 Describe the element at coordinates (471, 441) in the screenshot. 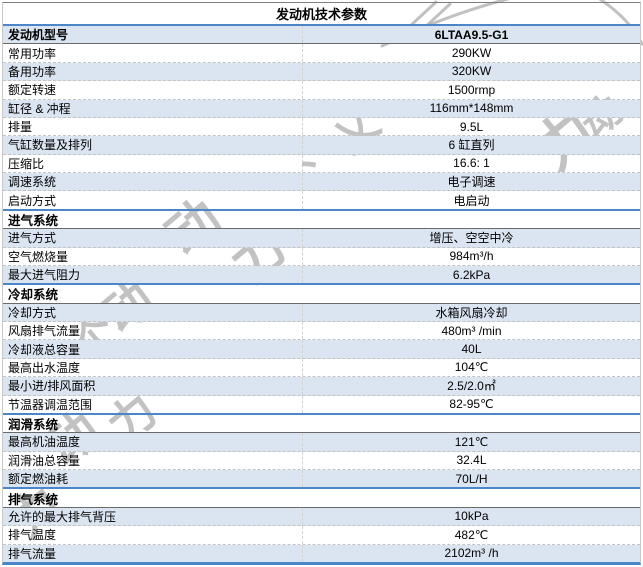

I see `spec-value: 121℃` at that location.